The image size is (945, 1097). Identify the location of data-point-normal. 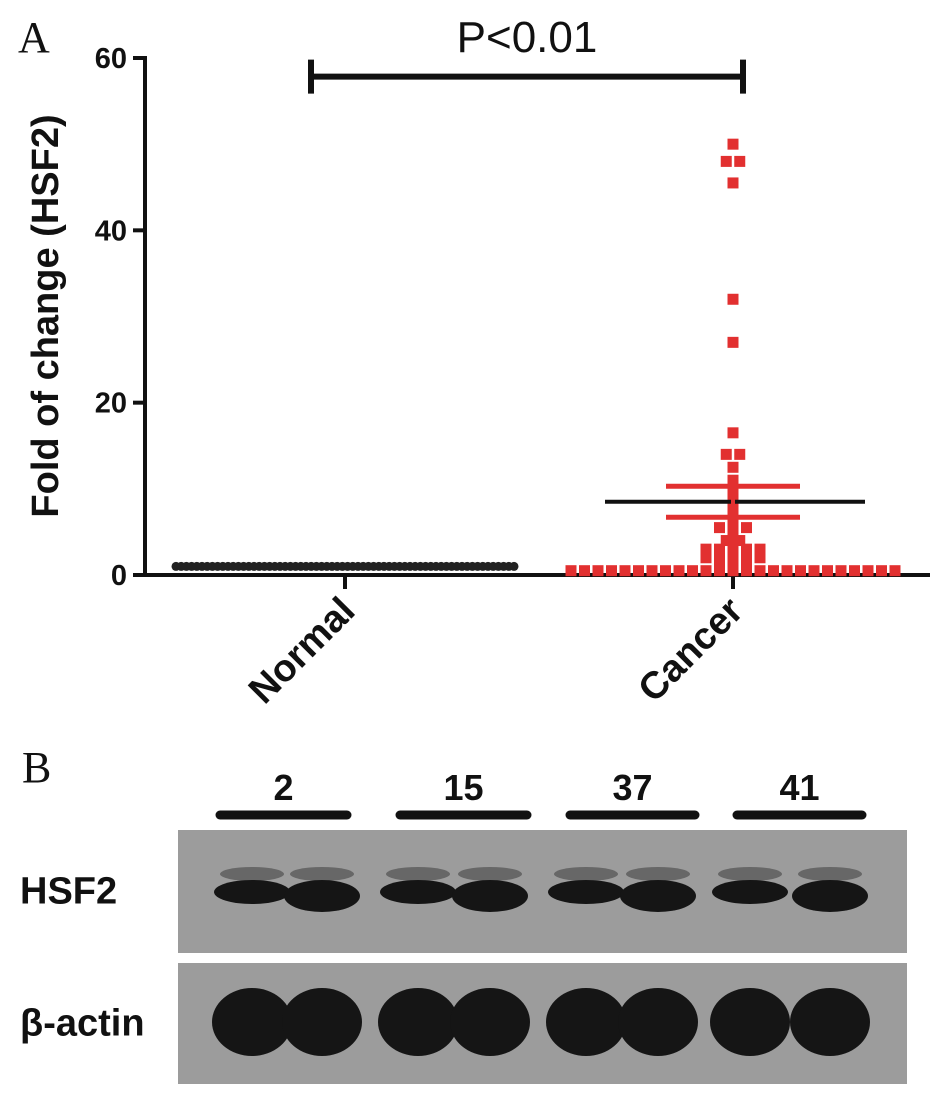
(514, 566).